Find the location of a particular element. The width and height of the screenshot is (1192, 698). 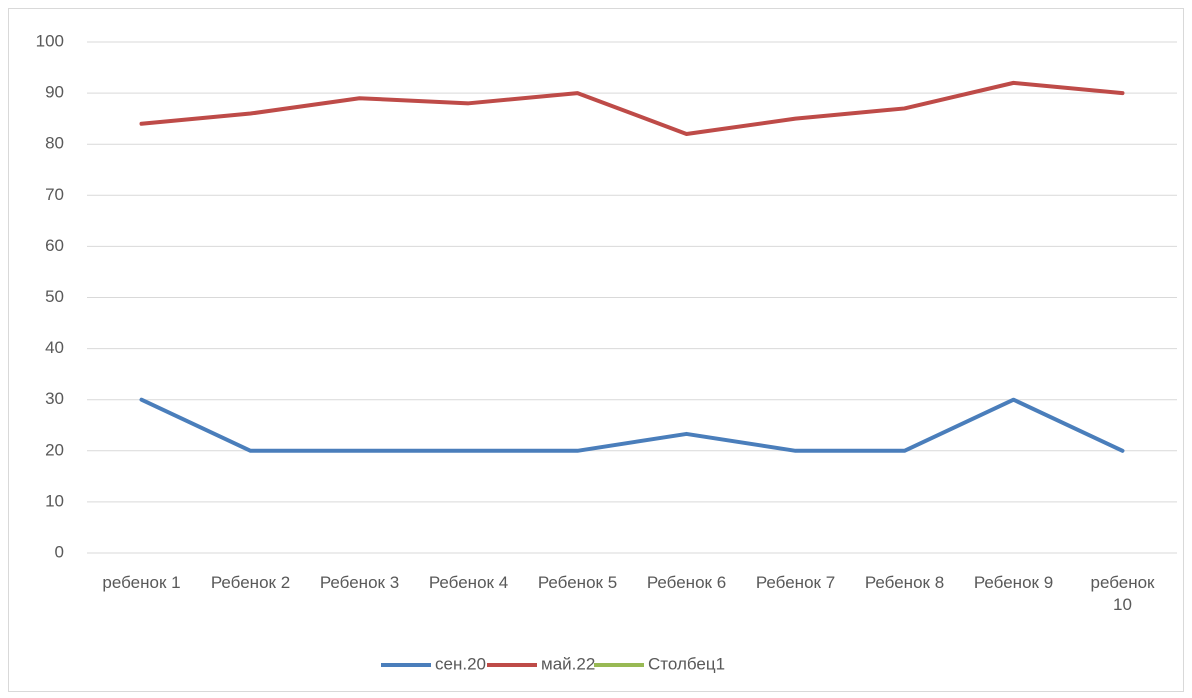

y-tick-label: 0 is located at coordinates (59, 551).